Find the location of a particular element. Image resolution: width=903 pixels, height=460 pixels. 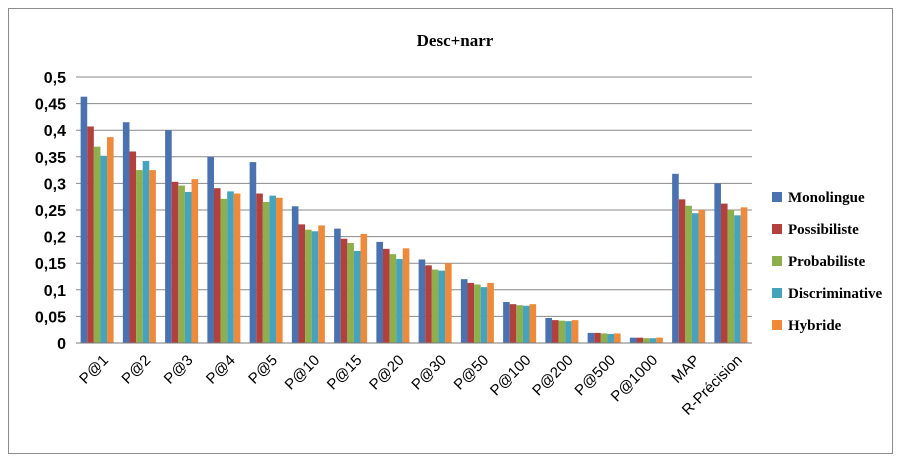

y-tick-label: 0,15 is located at coordinates (50, 264).